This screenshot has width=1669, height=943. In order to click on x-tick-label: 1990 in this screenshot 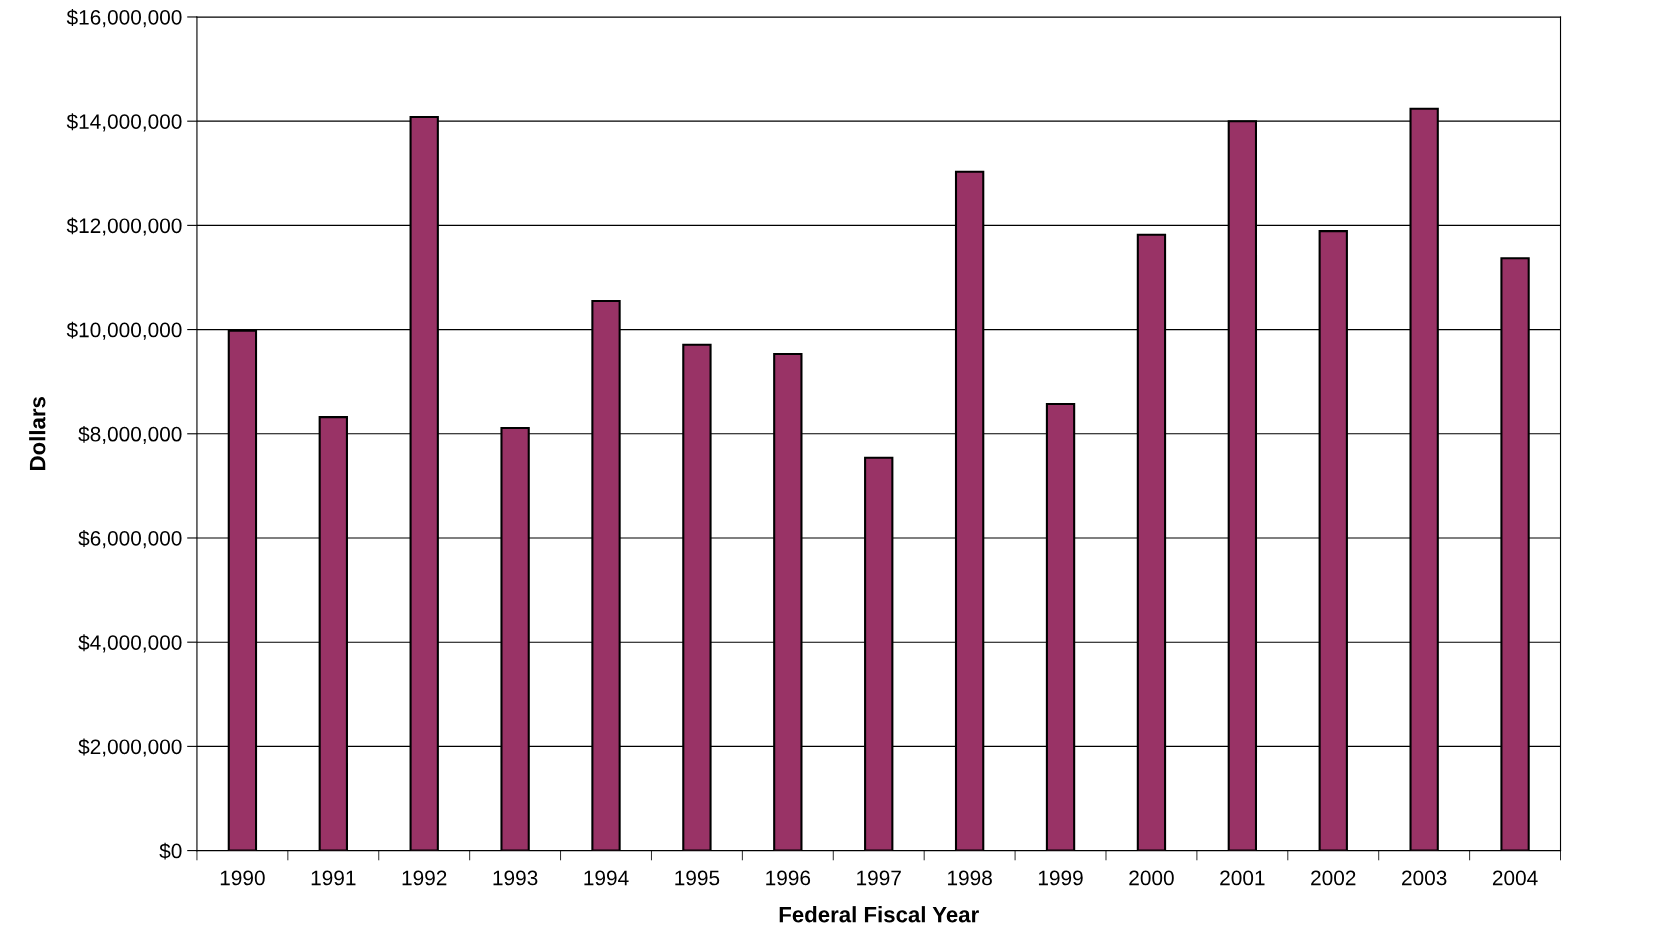, I will do `click(242, 878)`.